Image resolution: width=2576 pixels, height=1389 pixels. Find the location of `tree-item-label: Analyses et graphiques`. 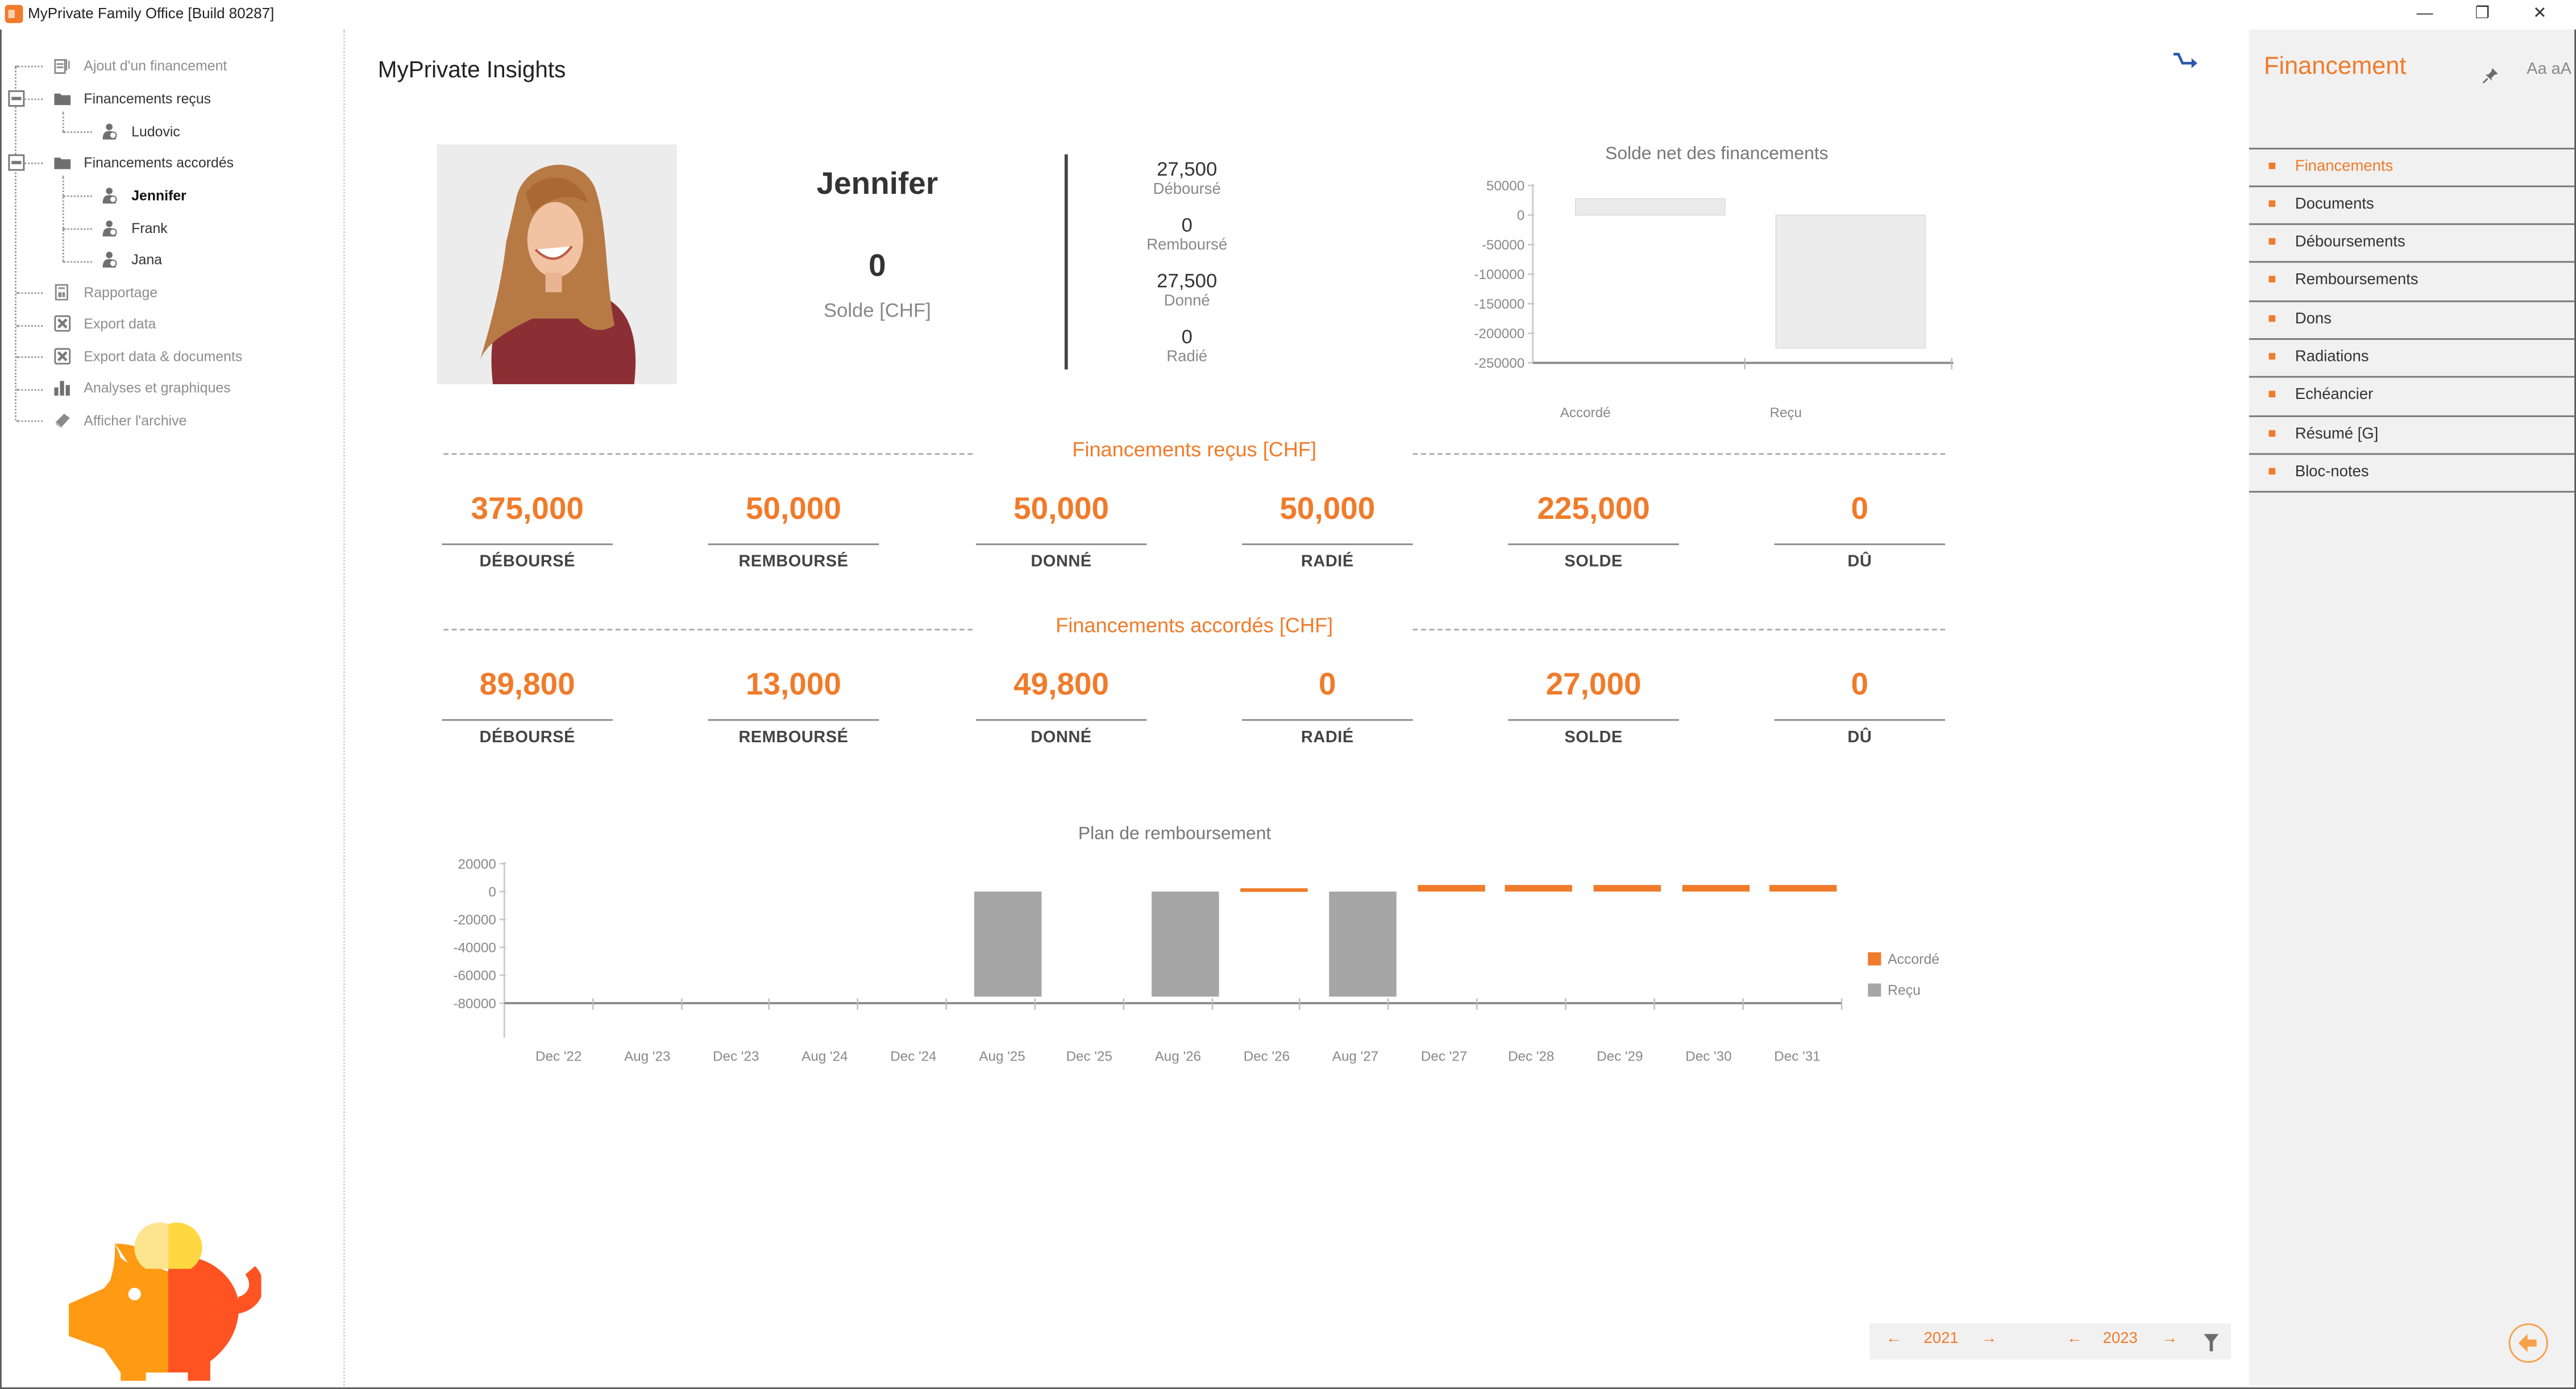

tree-item-label: Analyses et graphiques is located at coordinates (157, 387).